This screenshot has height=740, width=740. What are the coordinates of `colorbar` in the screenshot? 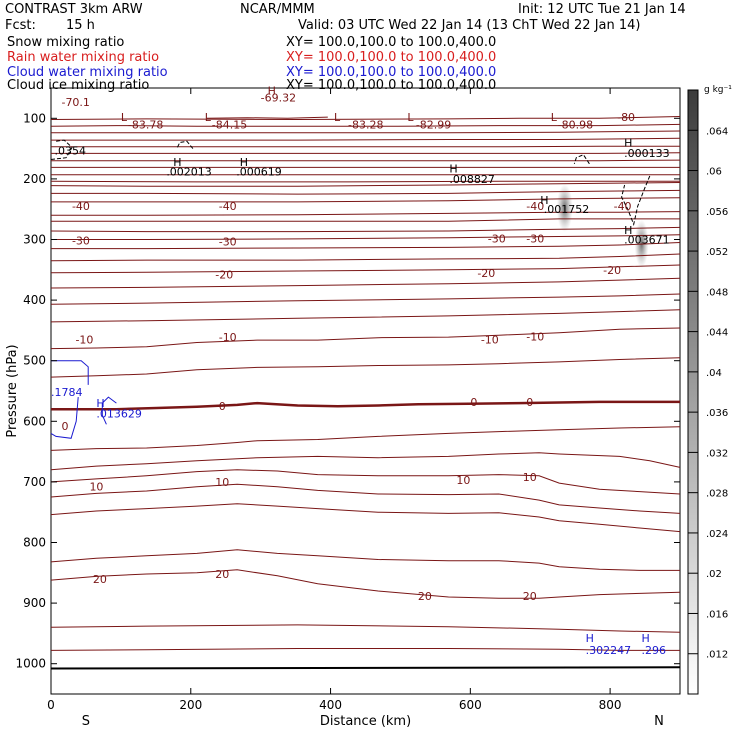 It's located at (693, 392).